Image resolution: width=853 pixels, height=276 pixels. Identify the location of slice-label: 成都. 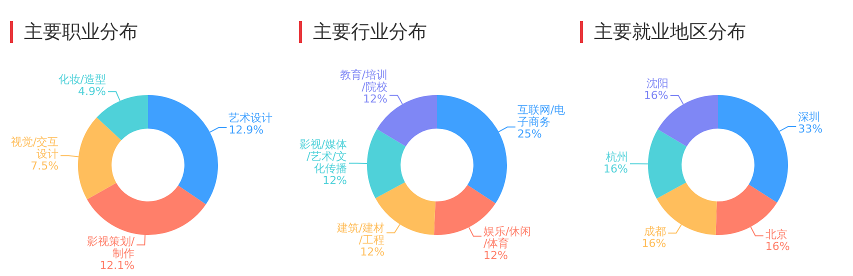
(655, 231).